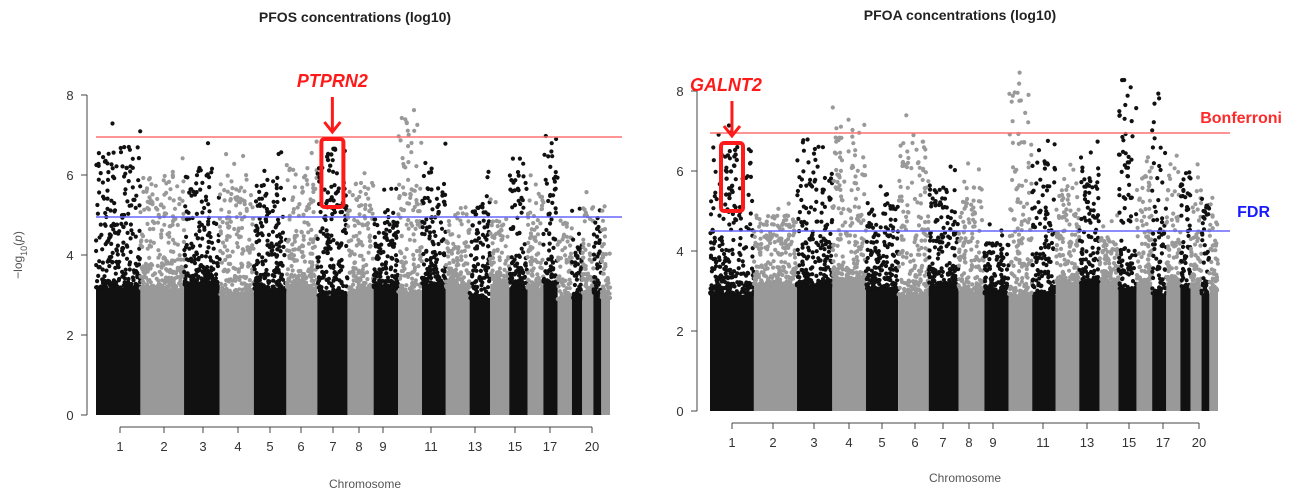 The width and height of the screenshot is (1295, 495). Describe the element at coordinates (162, 285) in the screenshot. I see `chr-2-points` at that location.